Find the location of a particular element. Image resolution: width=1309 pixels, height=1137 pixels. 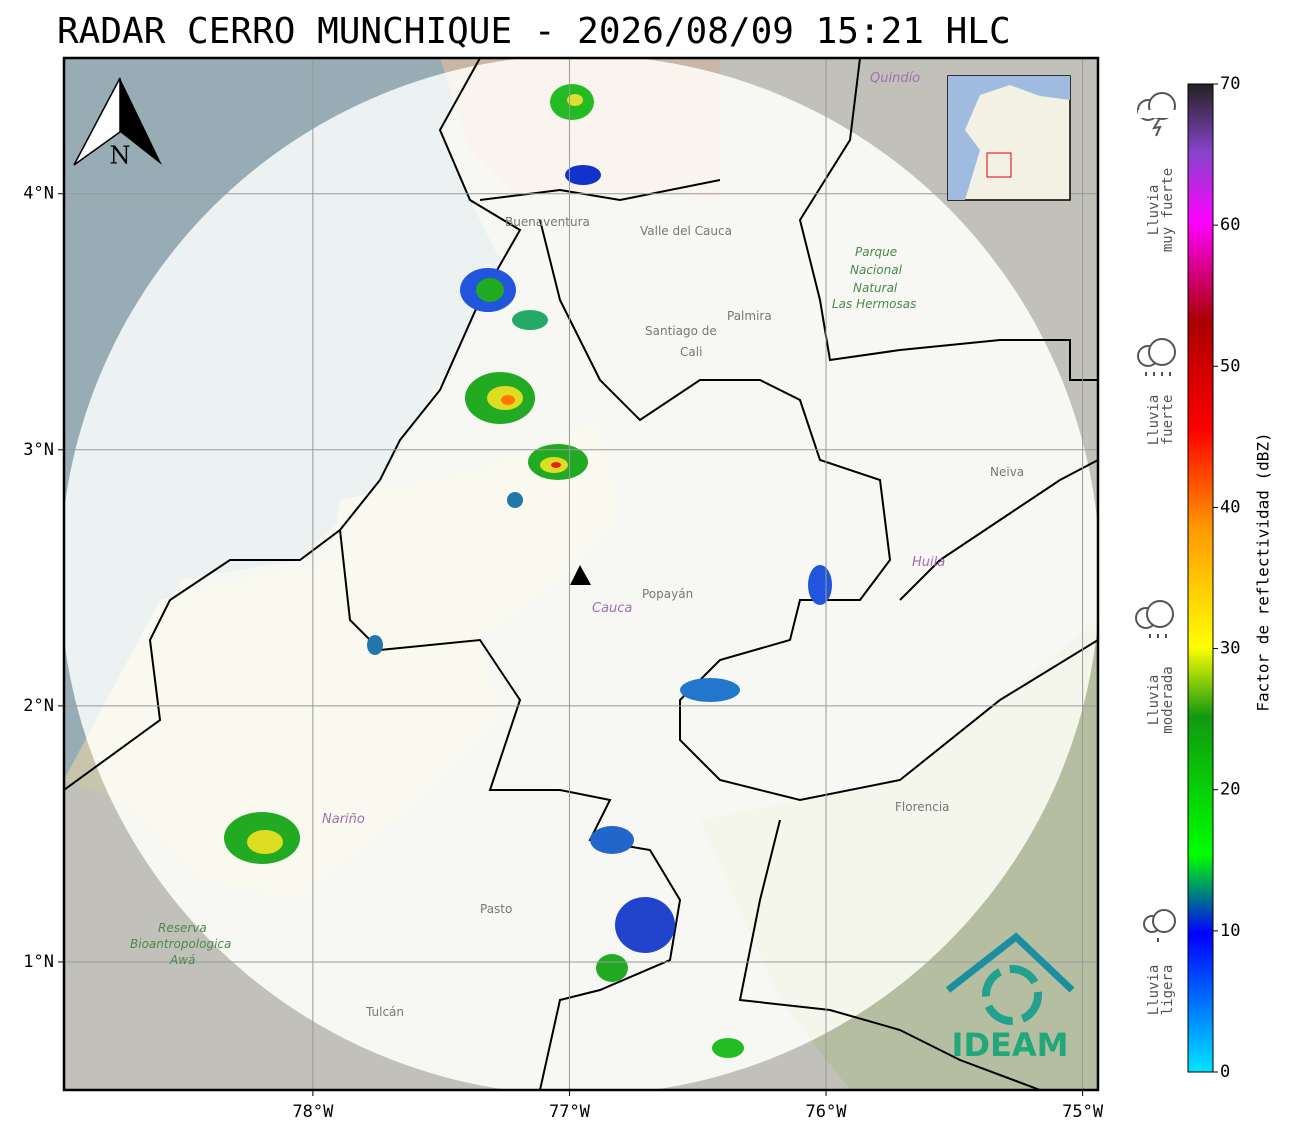

logo: IDEAM is located at coordinates (1010, 998).